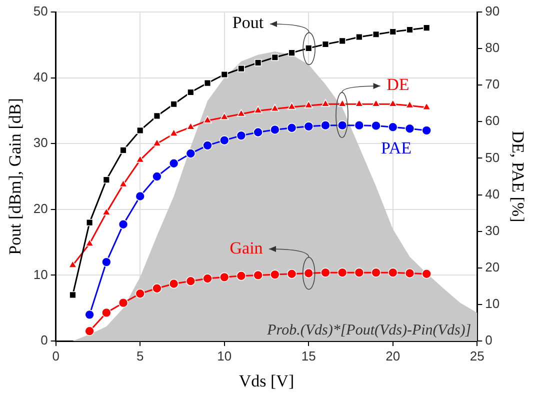 Image resolution: width=535 pixels, height=400 pixels. Describe the element at coordinates (40, 208) in the screenshot. I see `y-tick-label: 20` at that location.